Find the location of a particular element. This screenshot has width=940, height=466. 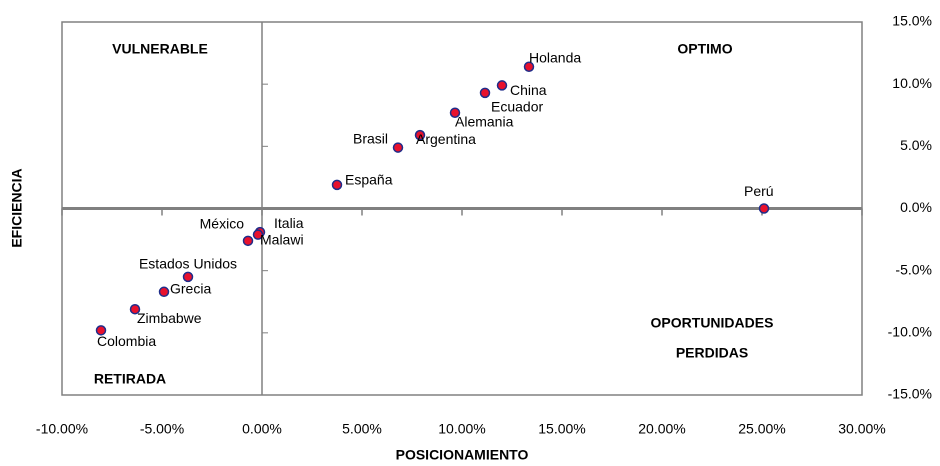

x-tick-label: -5.00% is located at coordinates (162, 429).